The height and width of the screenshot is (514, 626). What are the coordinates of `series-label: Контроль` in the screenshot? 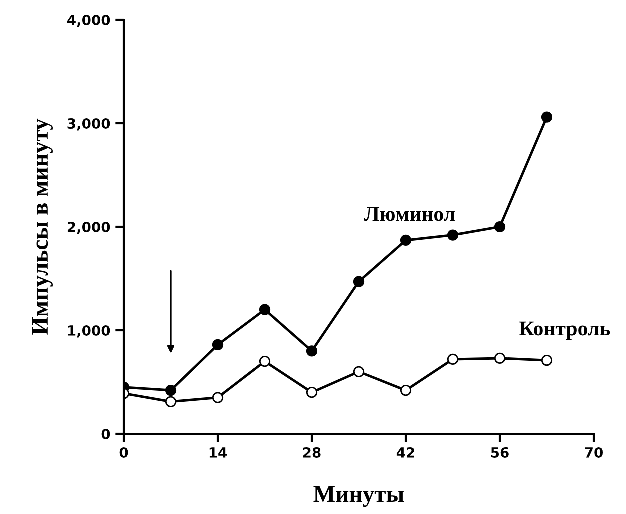 It's located at (565, 331).